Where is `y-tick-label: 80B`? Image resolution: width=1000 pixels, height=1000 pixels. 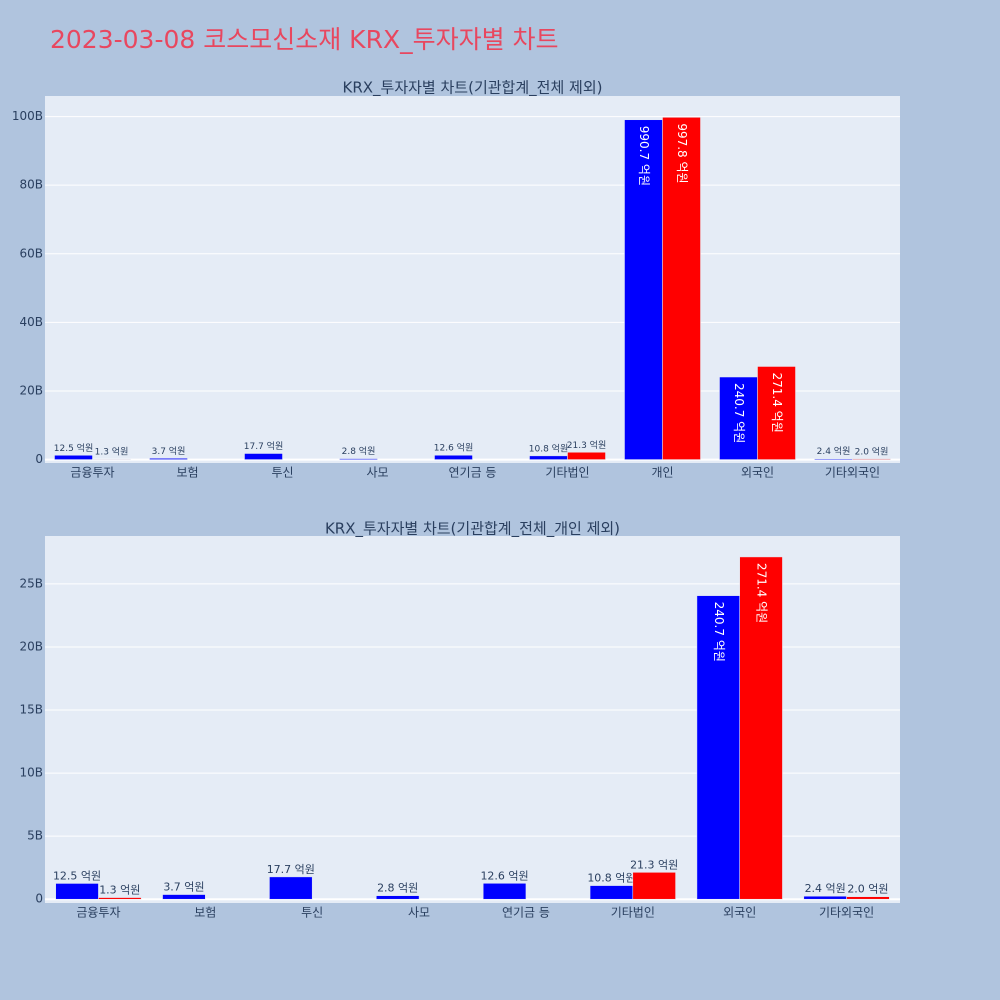 y-tick-label: 80B is located at coordinates (31, 185).